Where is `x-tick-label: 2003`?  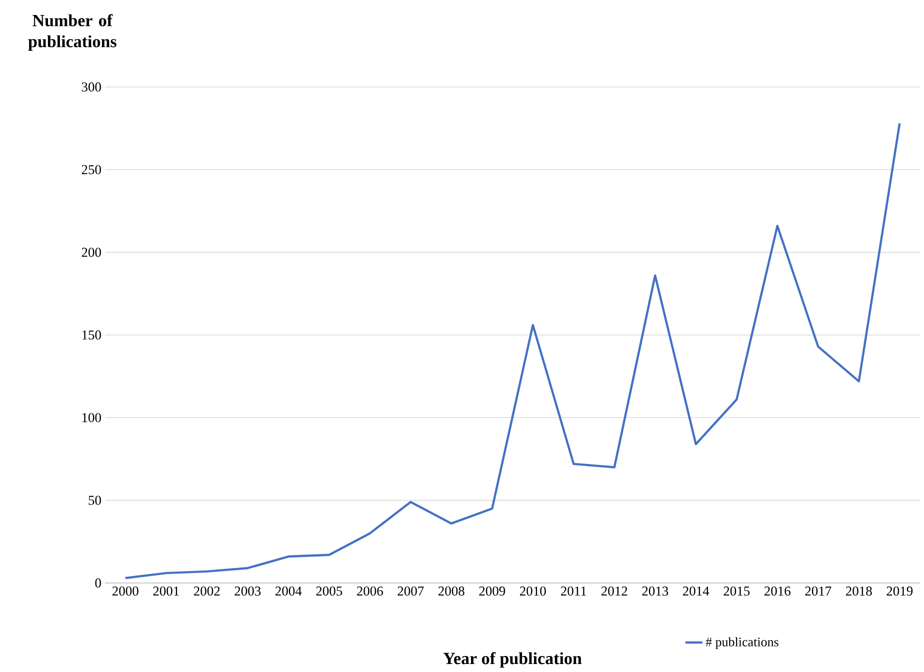
x-tick-label: 2003 is located at coordinates (247, 591).